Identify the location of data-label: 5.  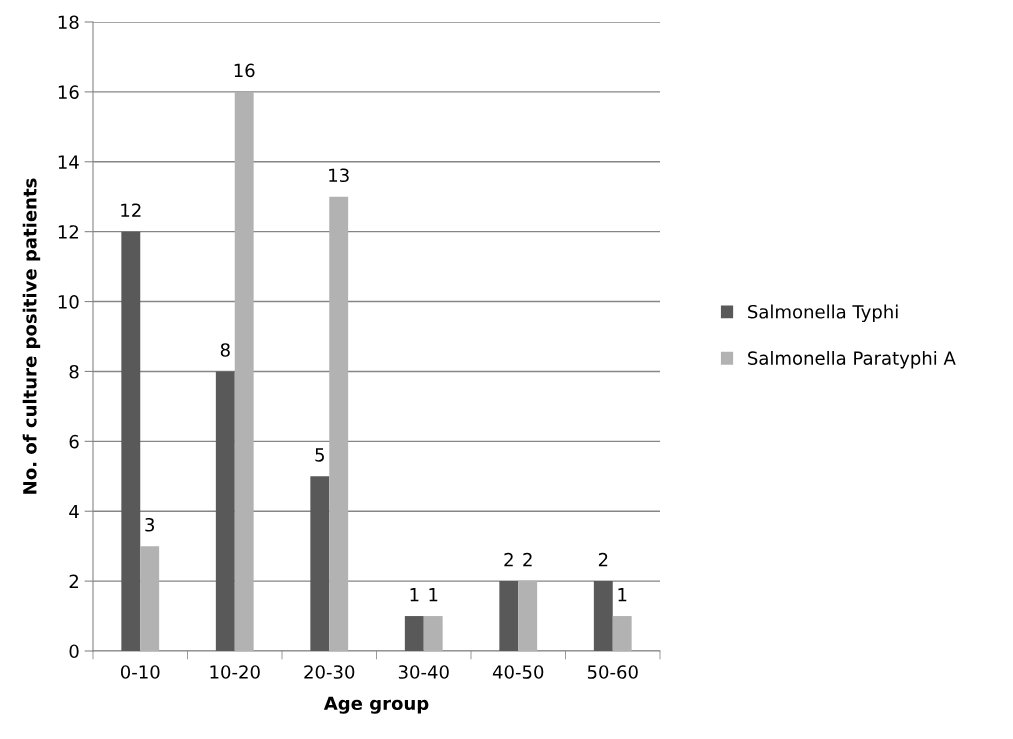
(319, 455).